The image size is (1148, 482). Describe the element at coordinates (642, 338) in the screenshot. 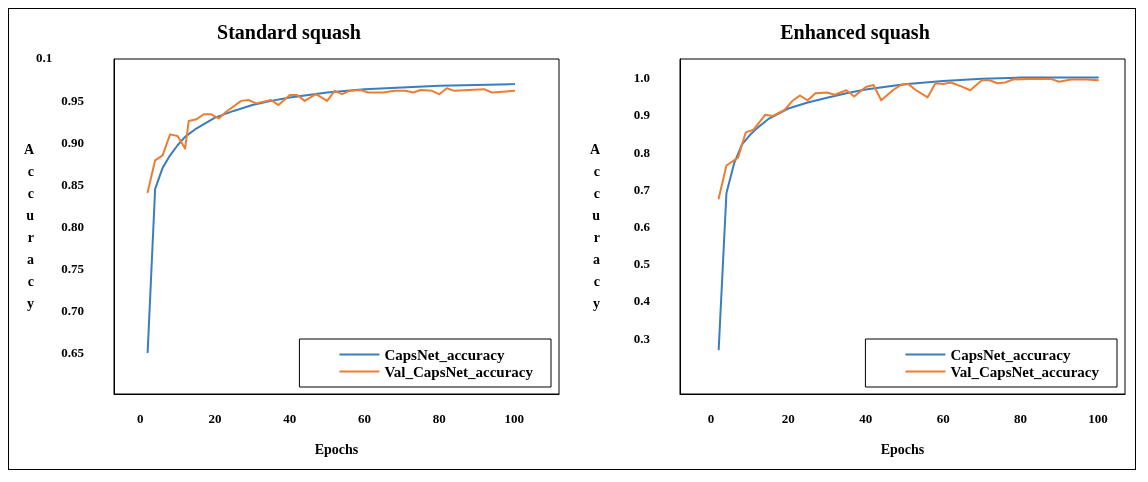

I see `y-tick-label: 0.3` at that location.